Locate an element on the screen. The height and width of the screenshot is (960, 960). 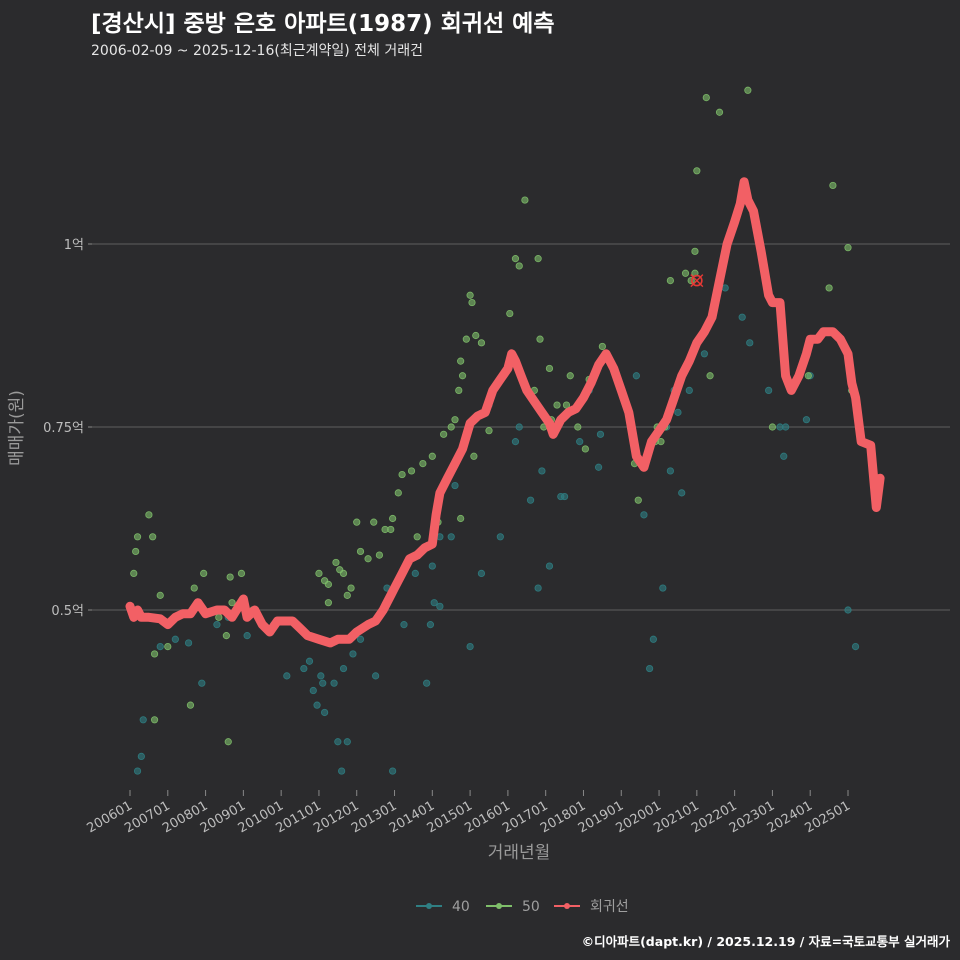
highlight-cross is located at coordinates (697, 281).